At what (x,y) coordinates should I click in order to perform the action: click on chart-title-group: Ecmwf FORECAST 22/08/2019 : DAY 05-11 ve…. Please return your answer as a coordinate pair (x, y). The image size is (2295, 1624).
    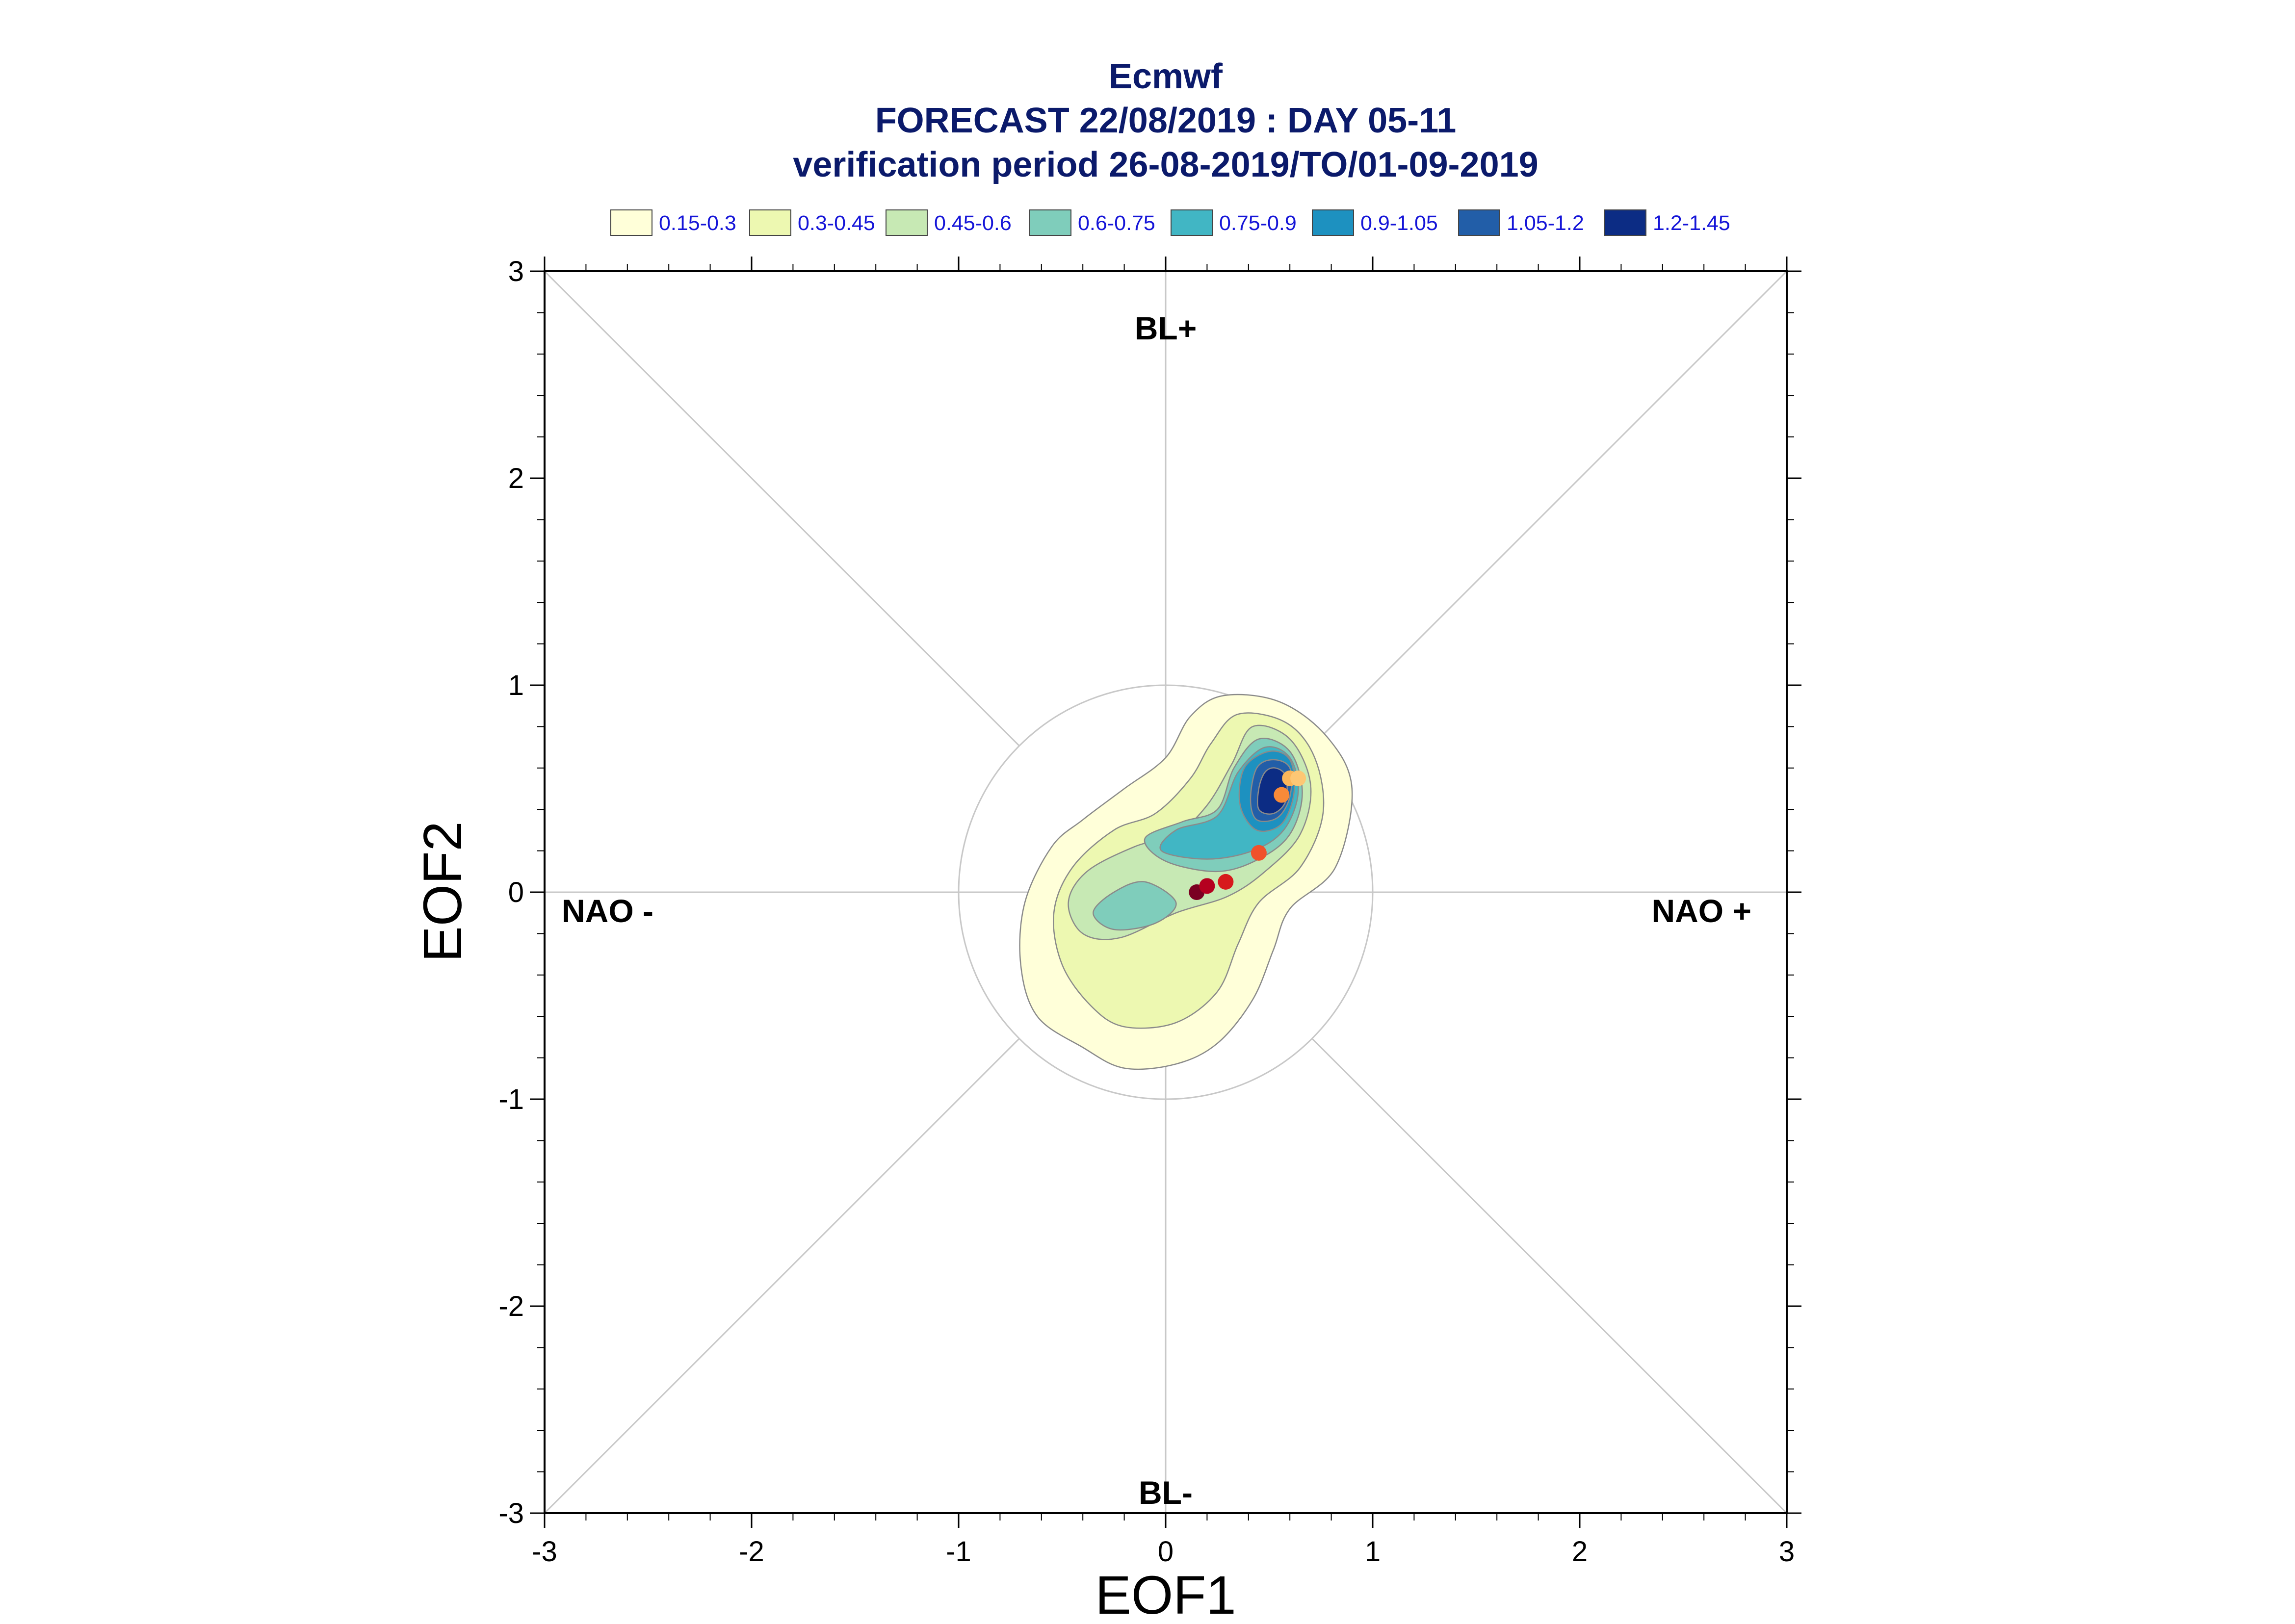
    Looking at the image, I should click on (1166, 120).